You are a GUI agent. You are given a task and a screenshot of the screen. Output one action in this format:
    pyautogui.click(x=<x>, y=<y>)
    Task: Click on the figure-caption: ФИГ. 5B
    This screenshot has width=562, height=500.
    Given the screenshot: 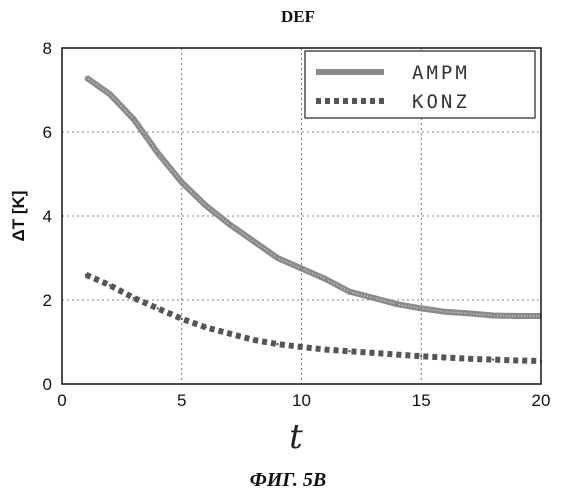 What is the action you would take?
    pyautogui.click(x=288, y=480)
    